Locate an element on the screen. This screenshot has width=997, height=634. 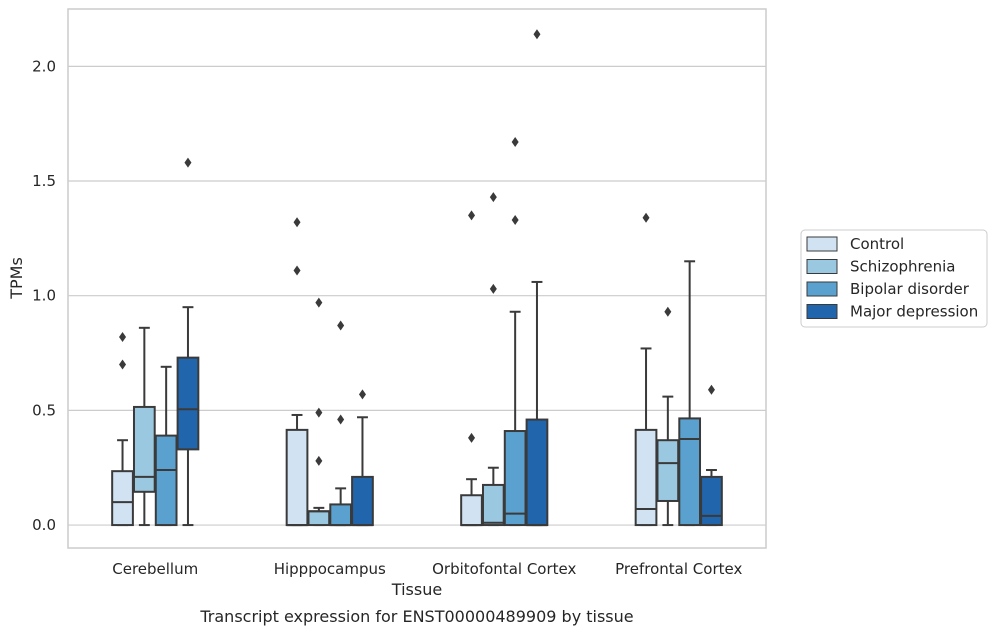
legend-label: Bipolar disorder is located at coordinates (910, 289).